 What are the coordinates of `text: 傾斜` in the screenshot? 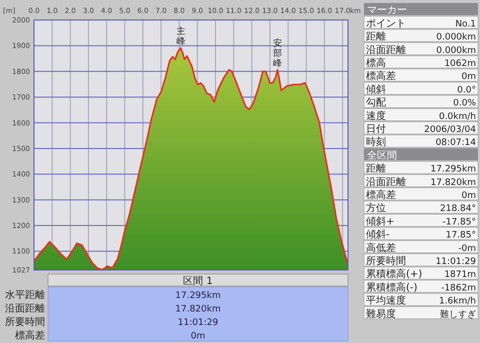 It's located at (376, 89).